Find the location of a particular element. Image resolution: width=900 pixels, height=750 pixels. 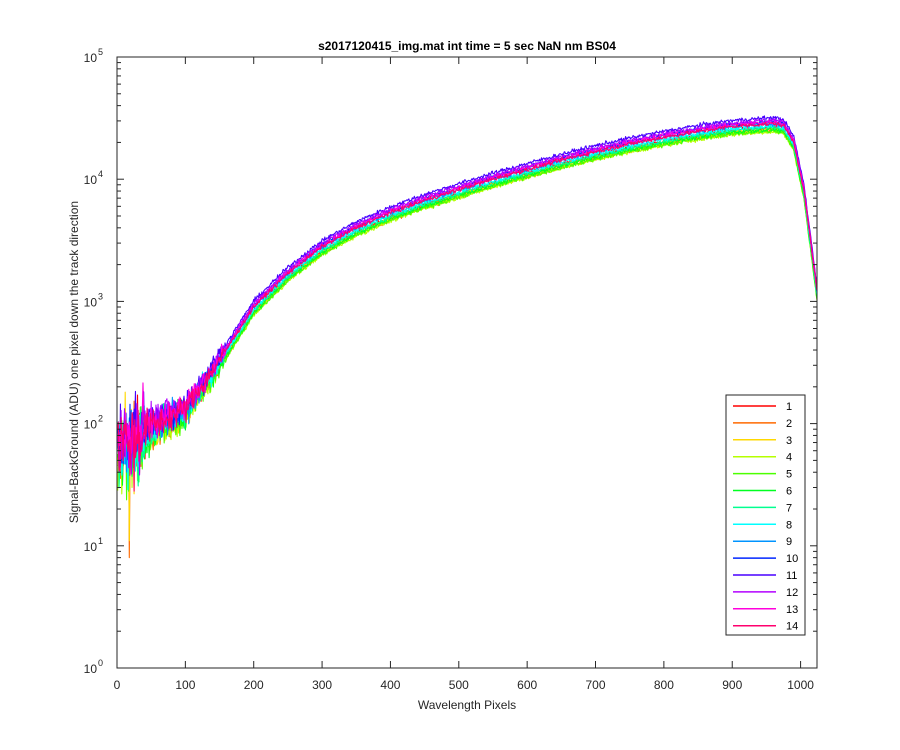

x-tick-label: 100 is located at coordinates (185, 685).